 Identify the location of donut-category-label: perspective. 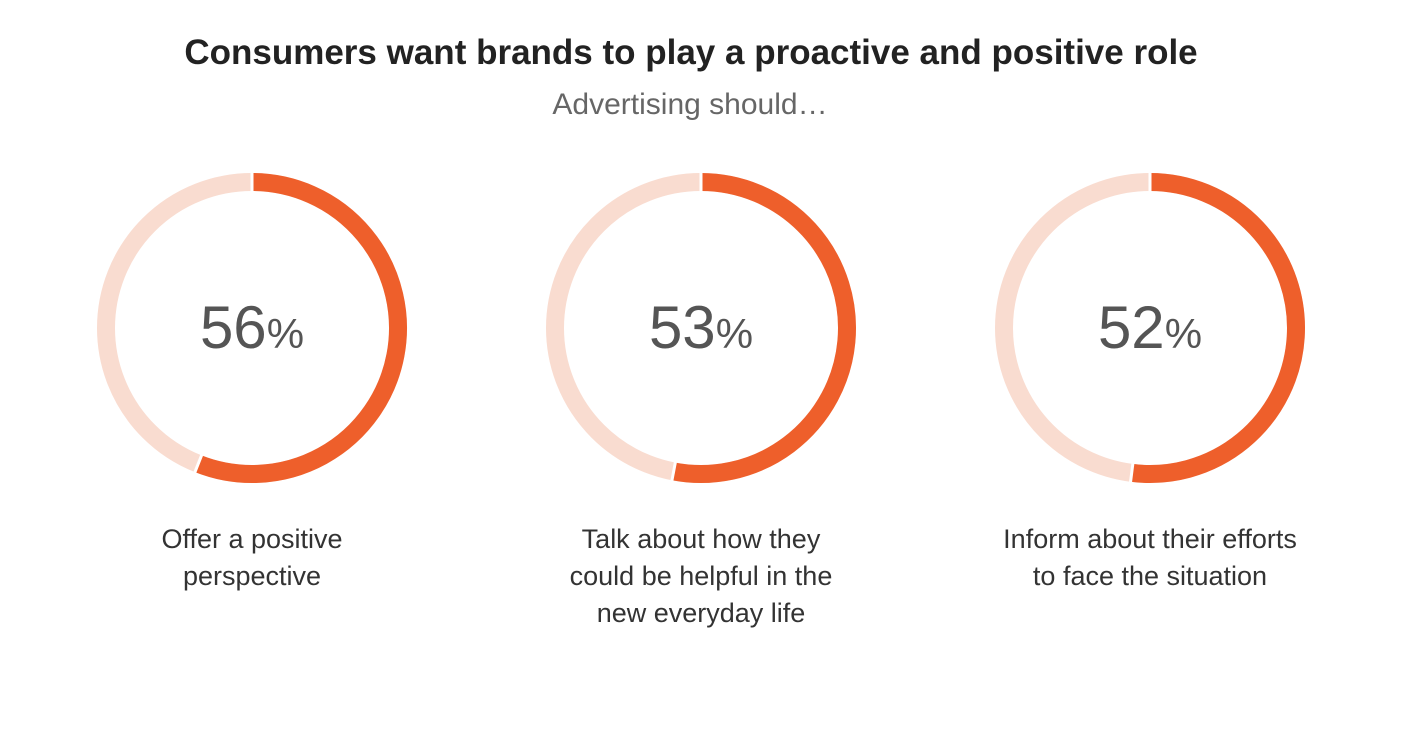
(252, 576).